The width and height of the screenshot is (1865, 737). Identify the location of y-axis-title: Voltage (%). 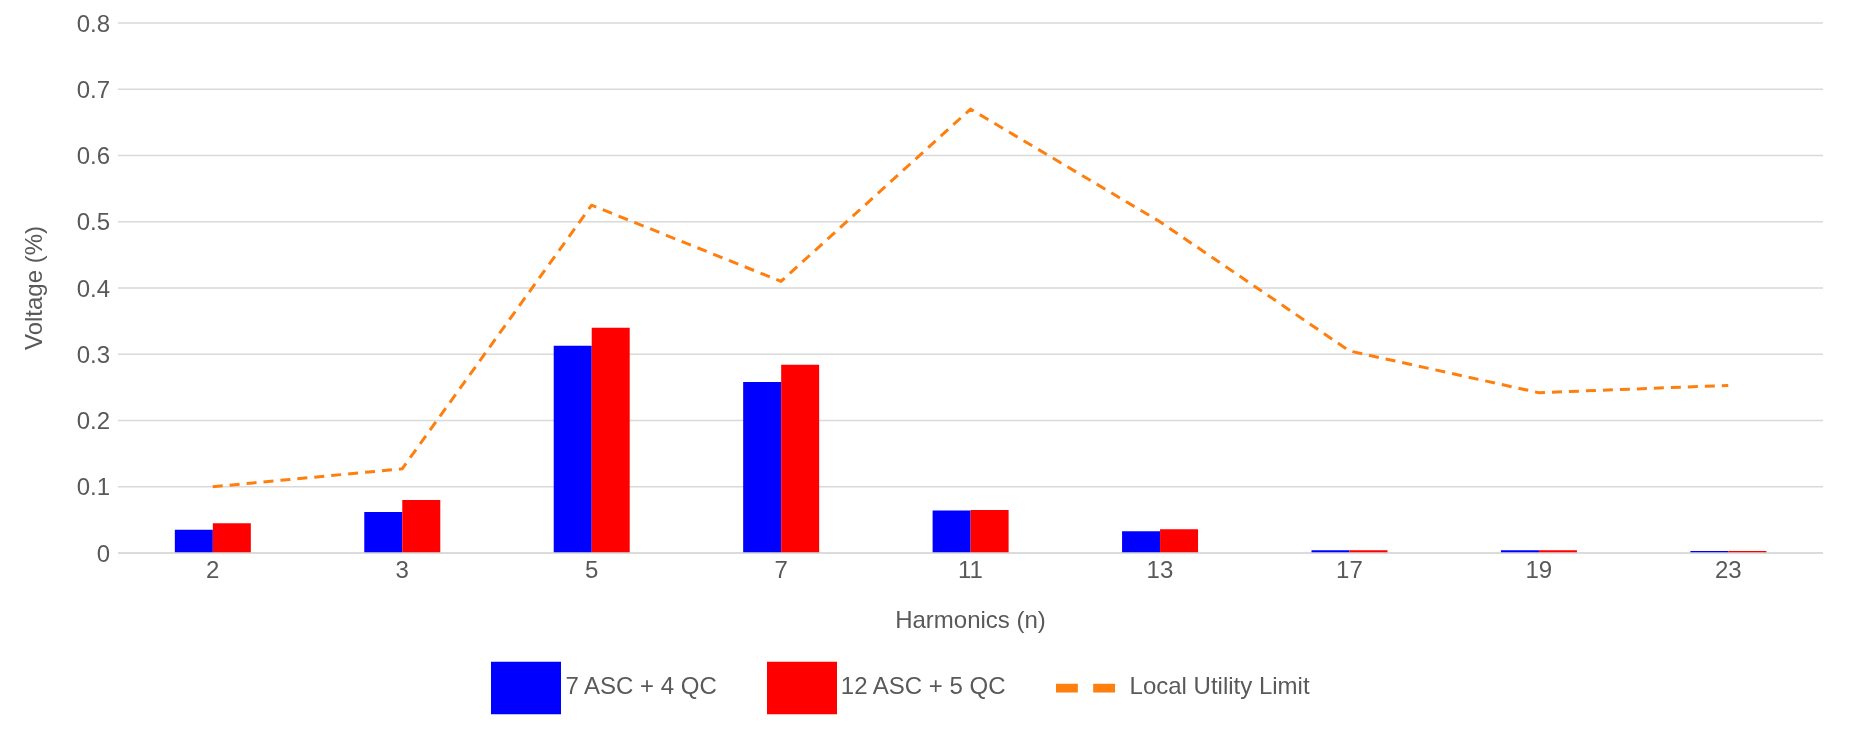
(33, 288).